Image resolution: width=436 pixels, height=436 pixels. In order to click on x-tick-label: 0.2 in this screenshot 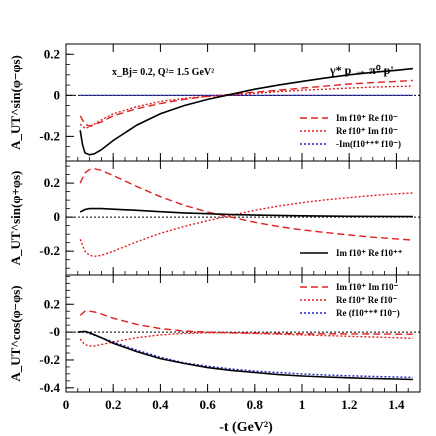, I will do `click(113, 404)`.